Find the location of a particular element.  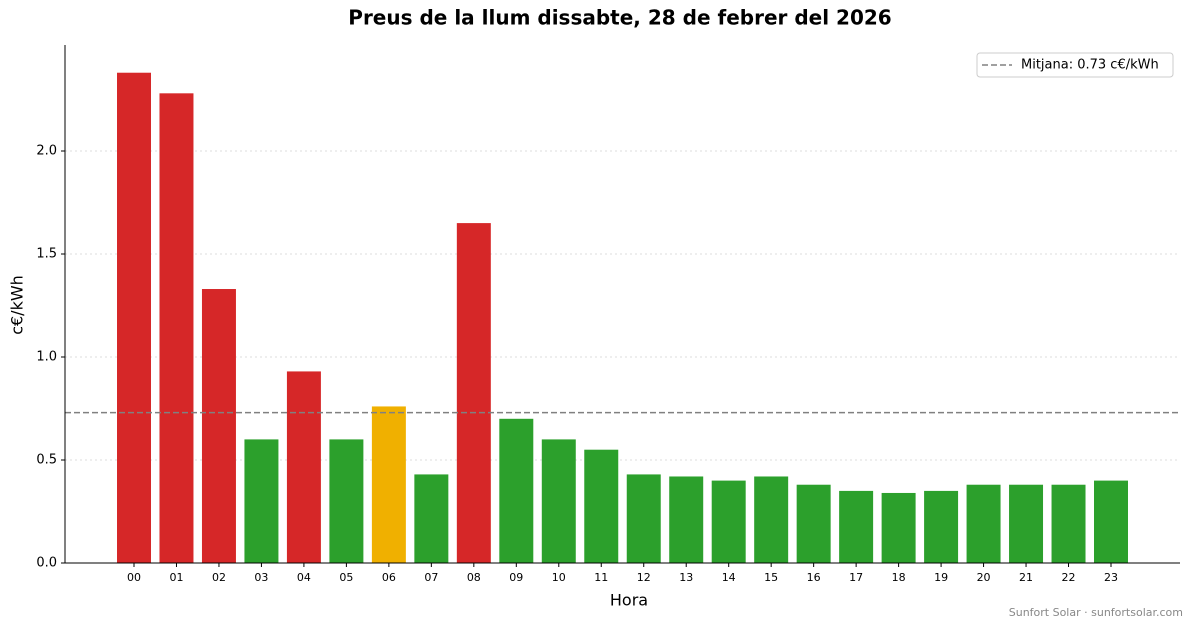

x-tick-label: 14 is located at coordinates (729, 577).